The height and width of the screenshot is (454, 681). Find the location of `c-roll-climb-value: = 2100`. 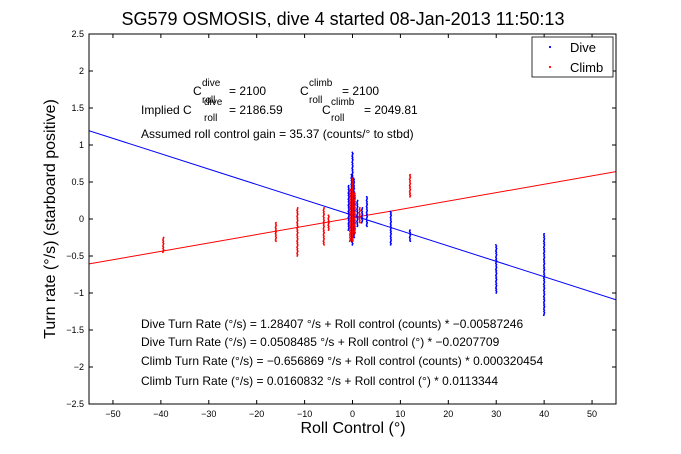

c-roll-climb-value: = 2100 is located at coordinates (360, 91).